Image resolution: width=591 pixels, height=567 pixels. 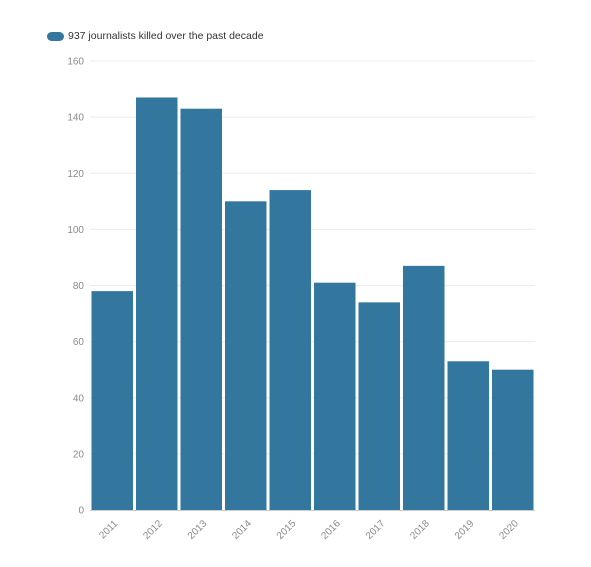 I want to click on x-tick-label: 2015, so click(x=287, y=530).